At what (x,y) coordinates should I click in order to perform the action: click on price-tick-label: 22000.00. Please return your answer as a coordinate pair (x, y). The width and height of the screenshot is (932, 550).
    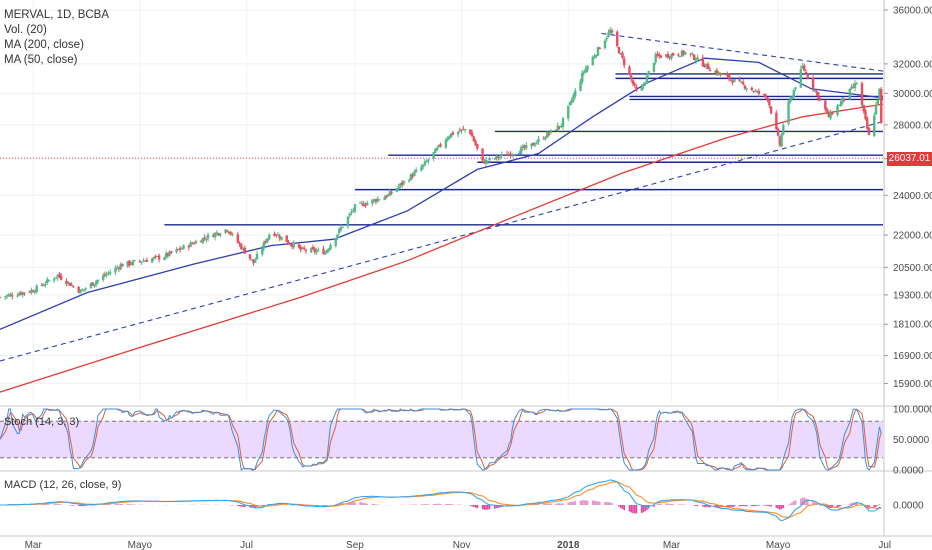
    Looking at the image, I should click on (912, 236).